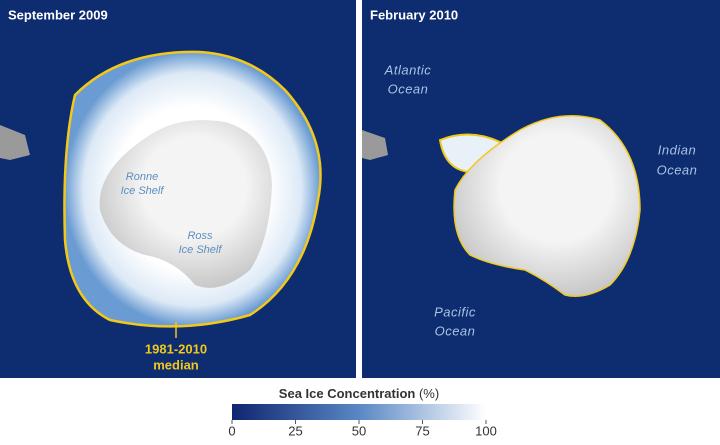 This screenshot has width=720, height=445. Describe the element at coordinates (200, 236) in the screenshot. I see `map-label: Ross` at that location.